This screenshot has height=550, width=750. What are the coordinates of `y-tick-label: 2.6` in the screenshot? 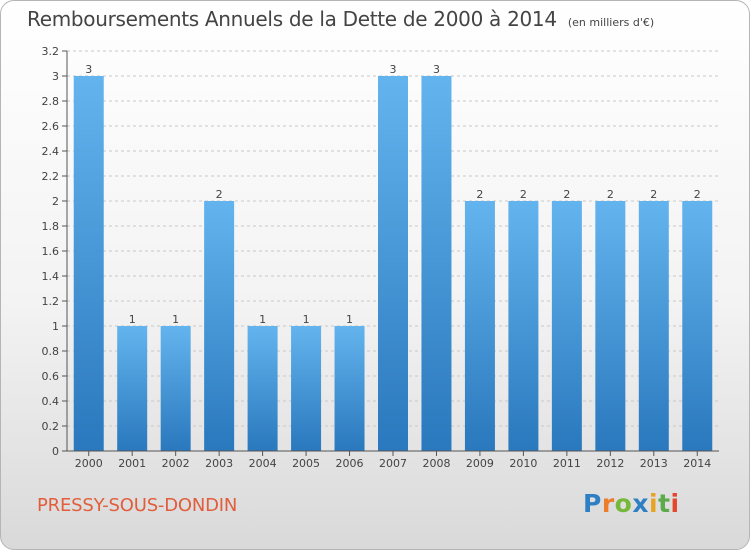 It's located at (51, 126).